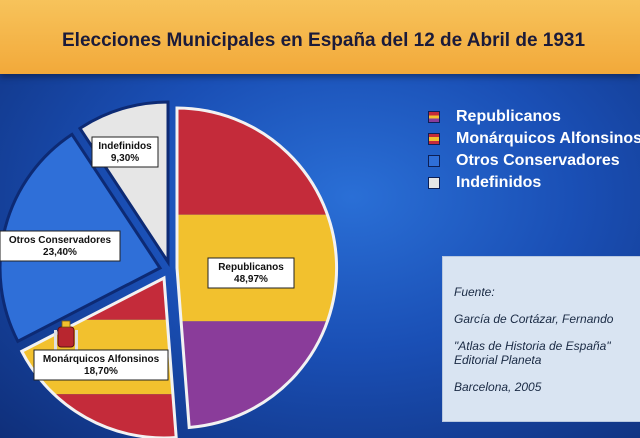 The height and width of the screenshot is (438, 640). Describe the element at coordinates (99, 416) in the screenshot. I see `band-red-bottom` at that location.